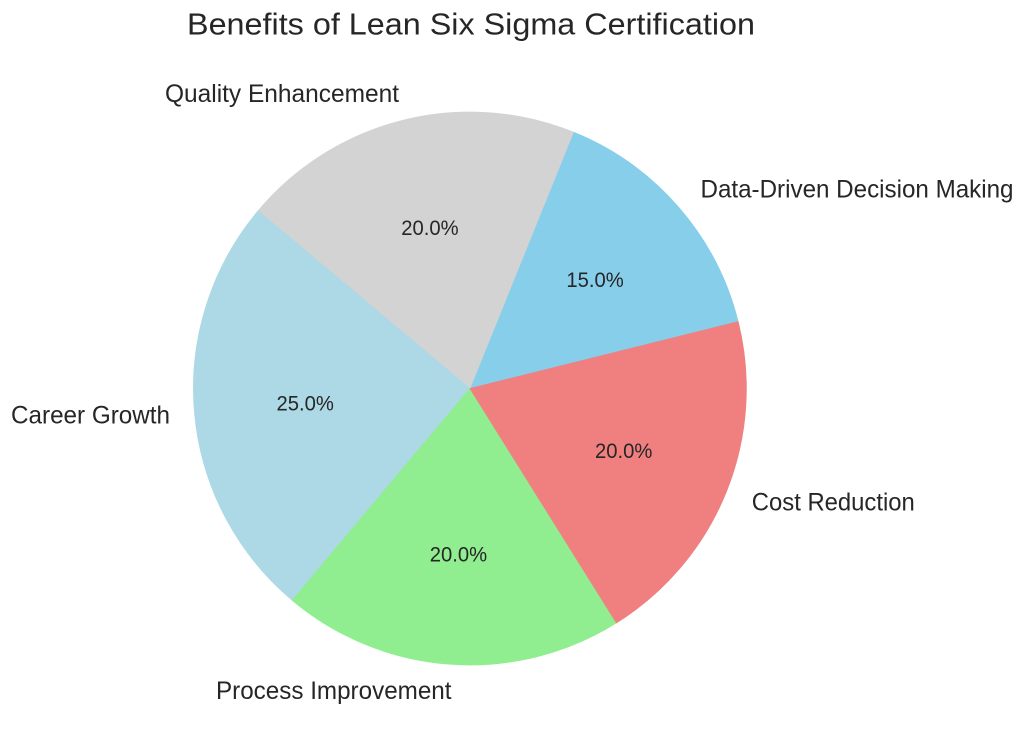 This screenshot has width=1024, height=748. Describe the element at coordinates (334, 691) in the screenshot. I see `svg-text: Process Improvement` at that location.